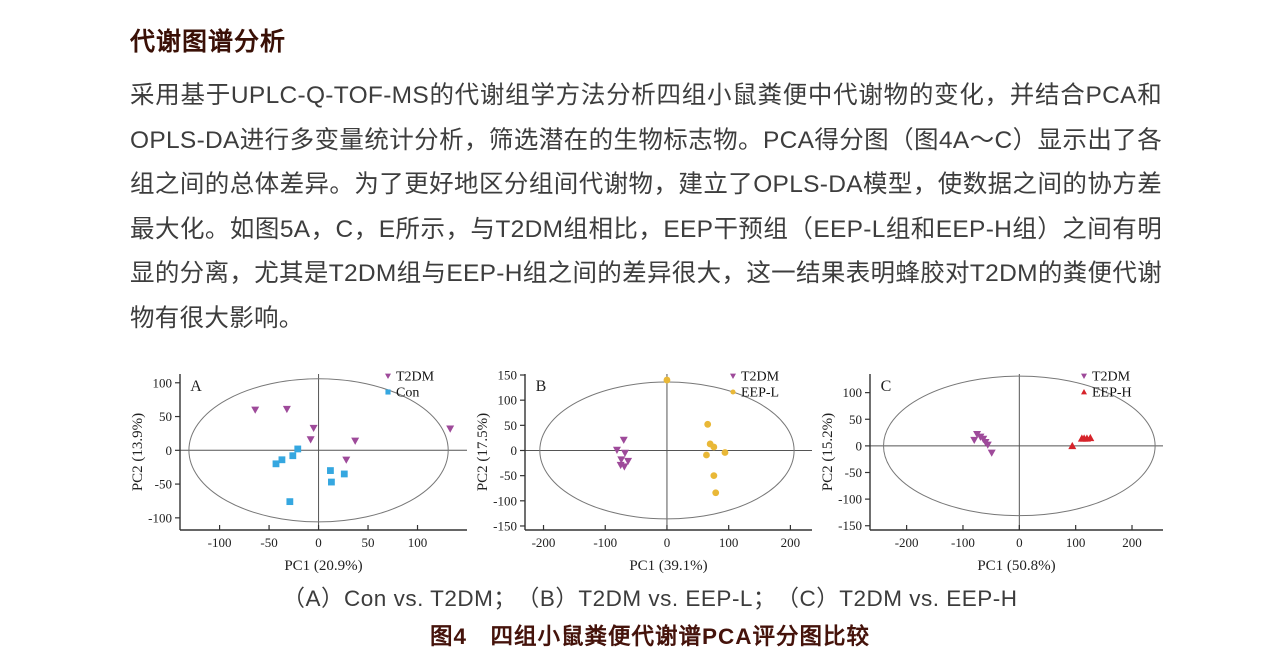 The width and height of the screenshot is (1288, 660). What do you see at coordinates (323, 566) in the screenshot?
I see `svg-text: PC1 (20.9%)` at bounding box center [323, 566].